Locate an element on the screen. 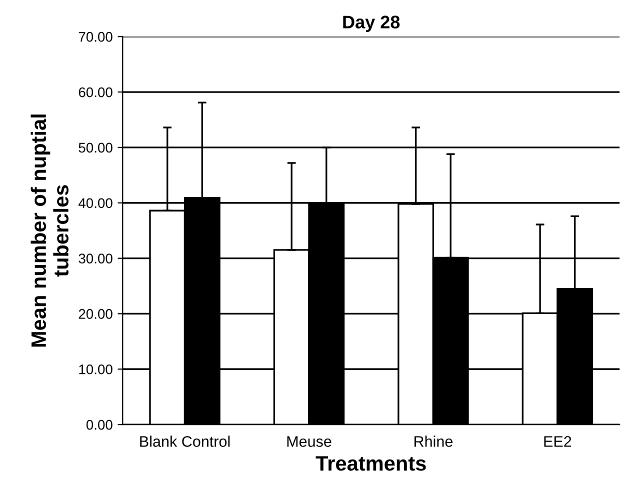 This screenshot has width=629, height=488. y-tick-label: 50.00 is located at coordinates (95, 147).